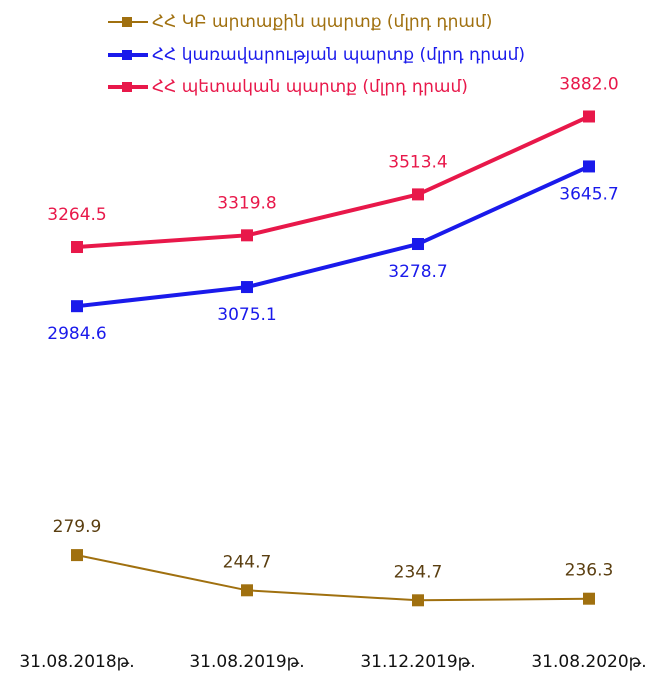  I want to click on data-label: 3645.7, so click(588, 194).